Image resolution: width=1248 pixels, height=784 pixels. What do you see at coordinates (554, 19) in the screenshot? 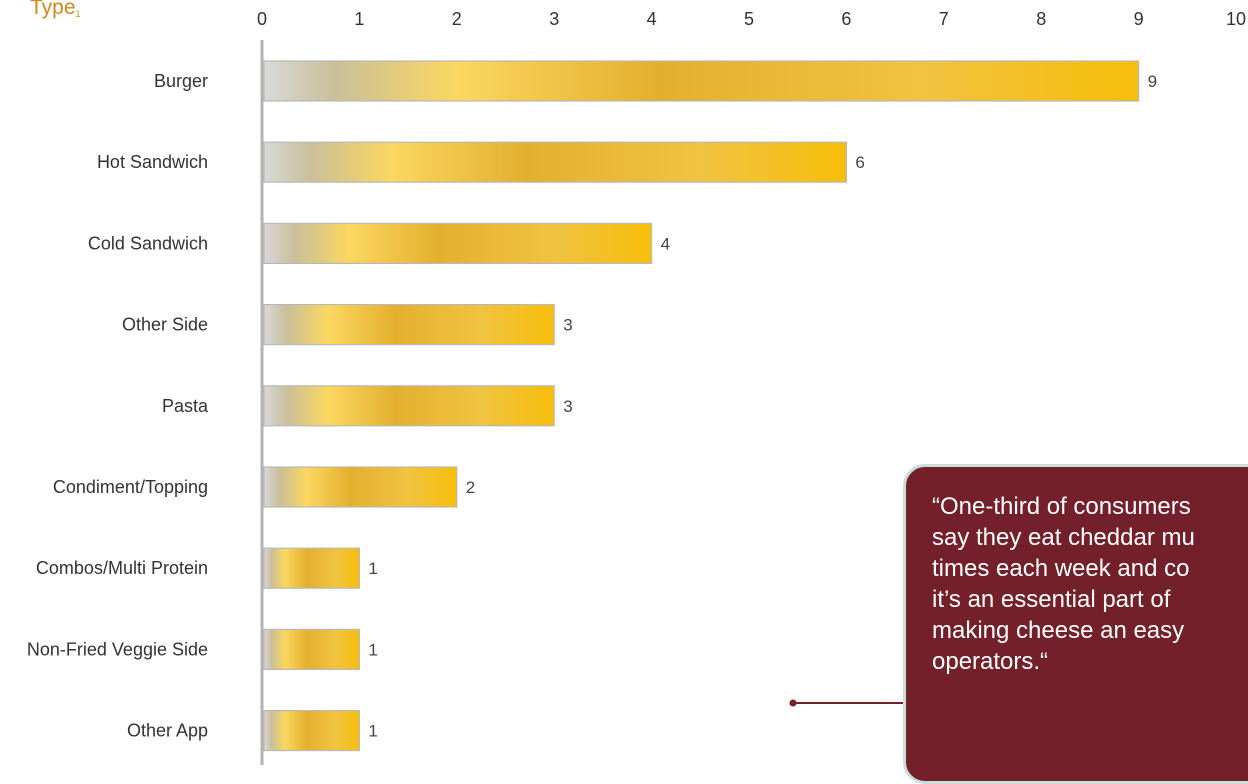
I see `x-tick-label: 3` at bounding box center [554, 19].